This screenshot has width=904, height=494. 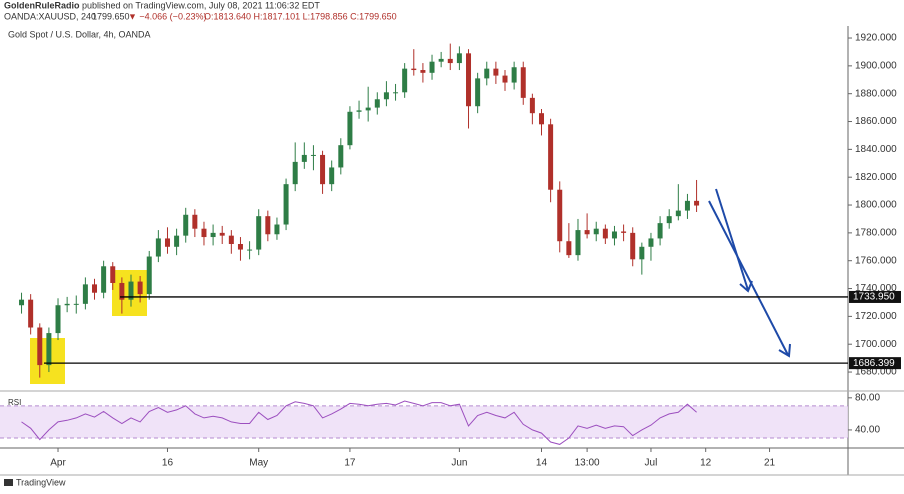 I want to click on rsi-band, so click(x=424, y=421).